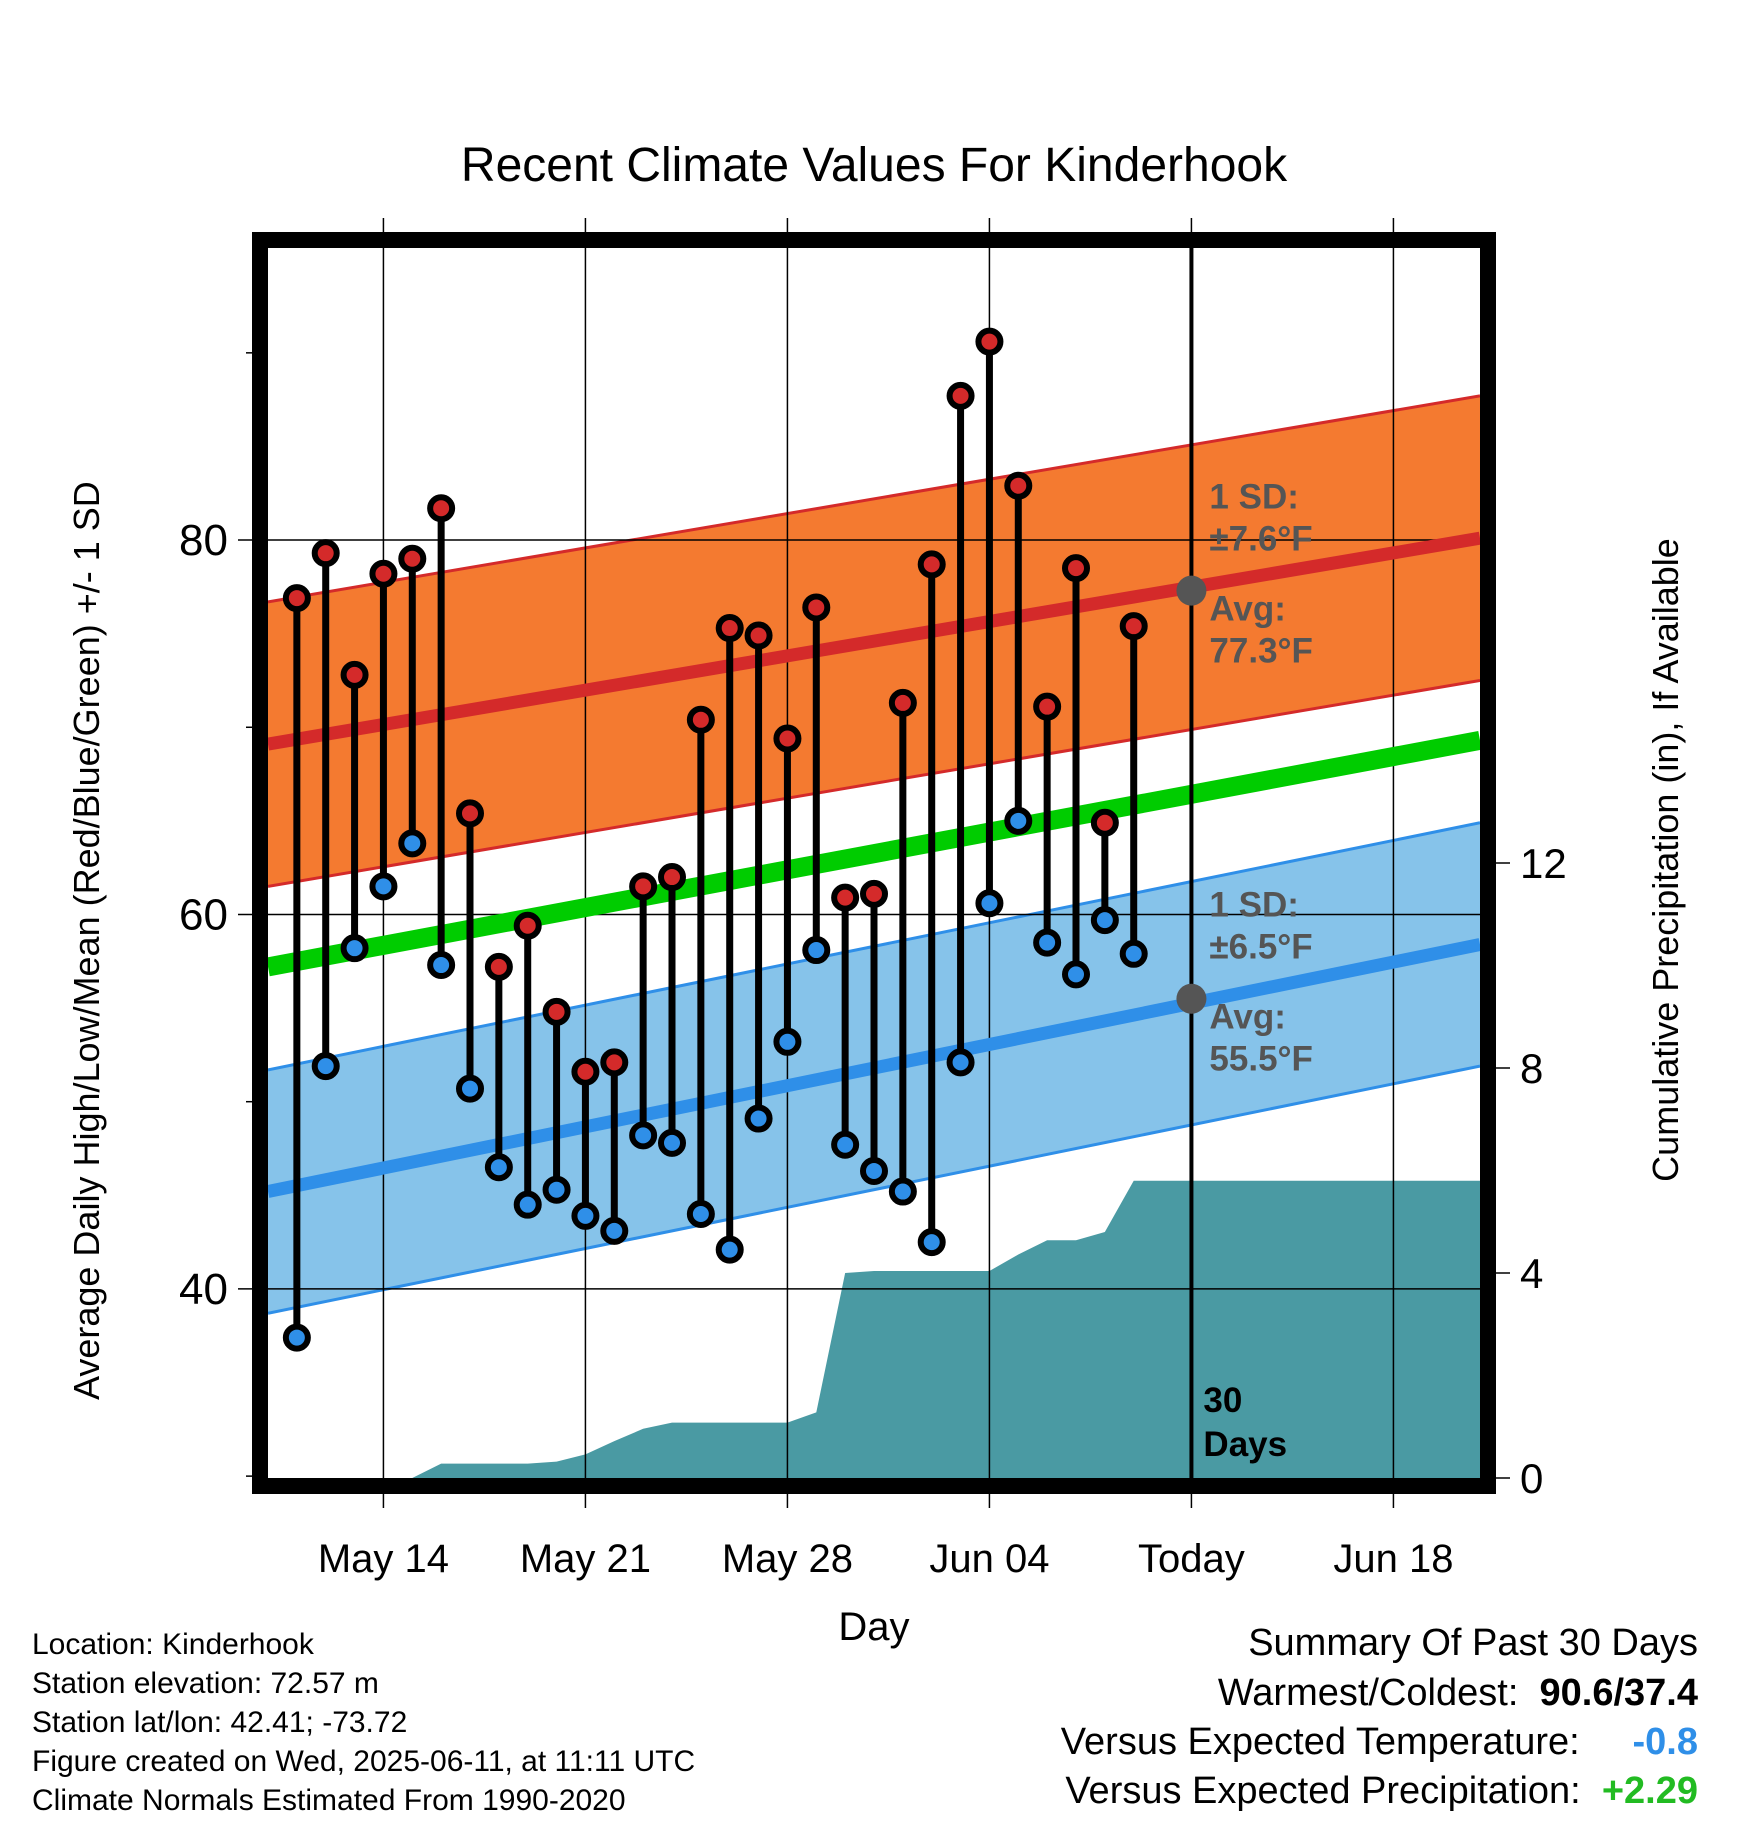  Describe the element at coordinates (329, 1800) in the screenshot. I see `info-normals: Climate Normals Estimated From 1990-2020` at that location.